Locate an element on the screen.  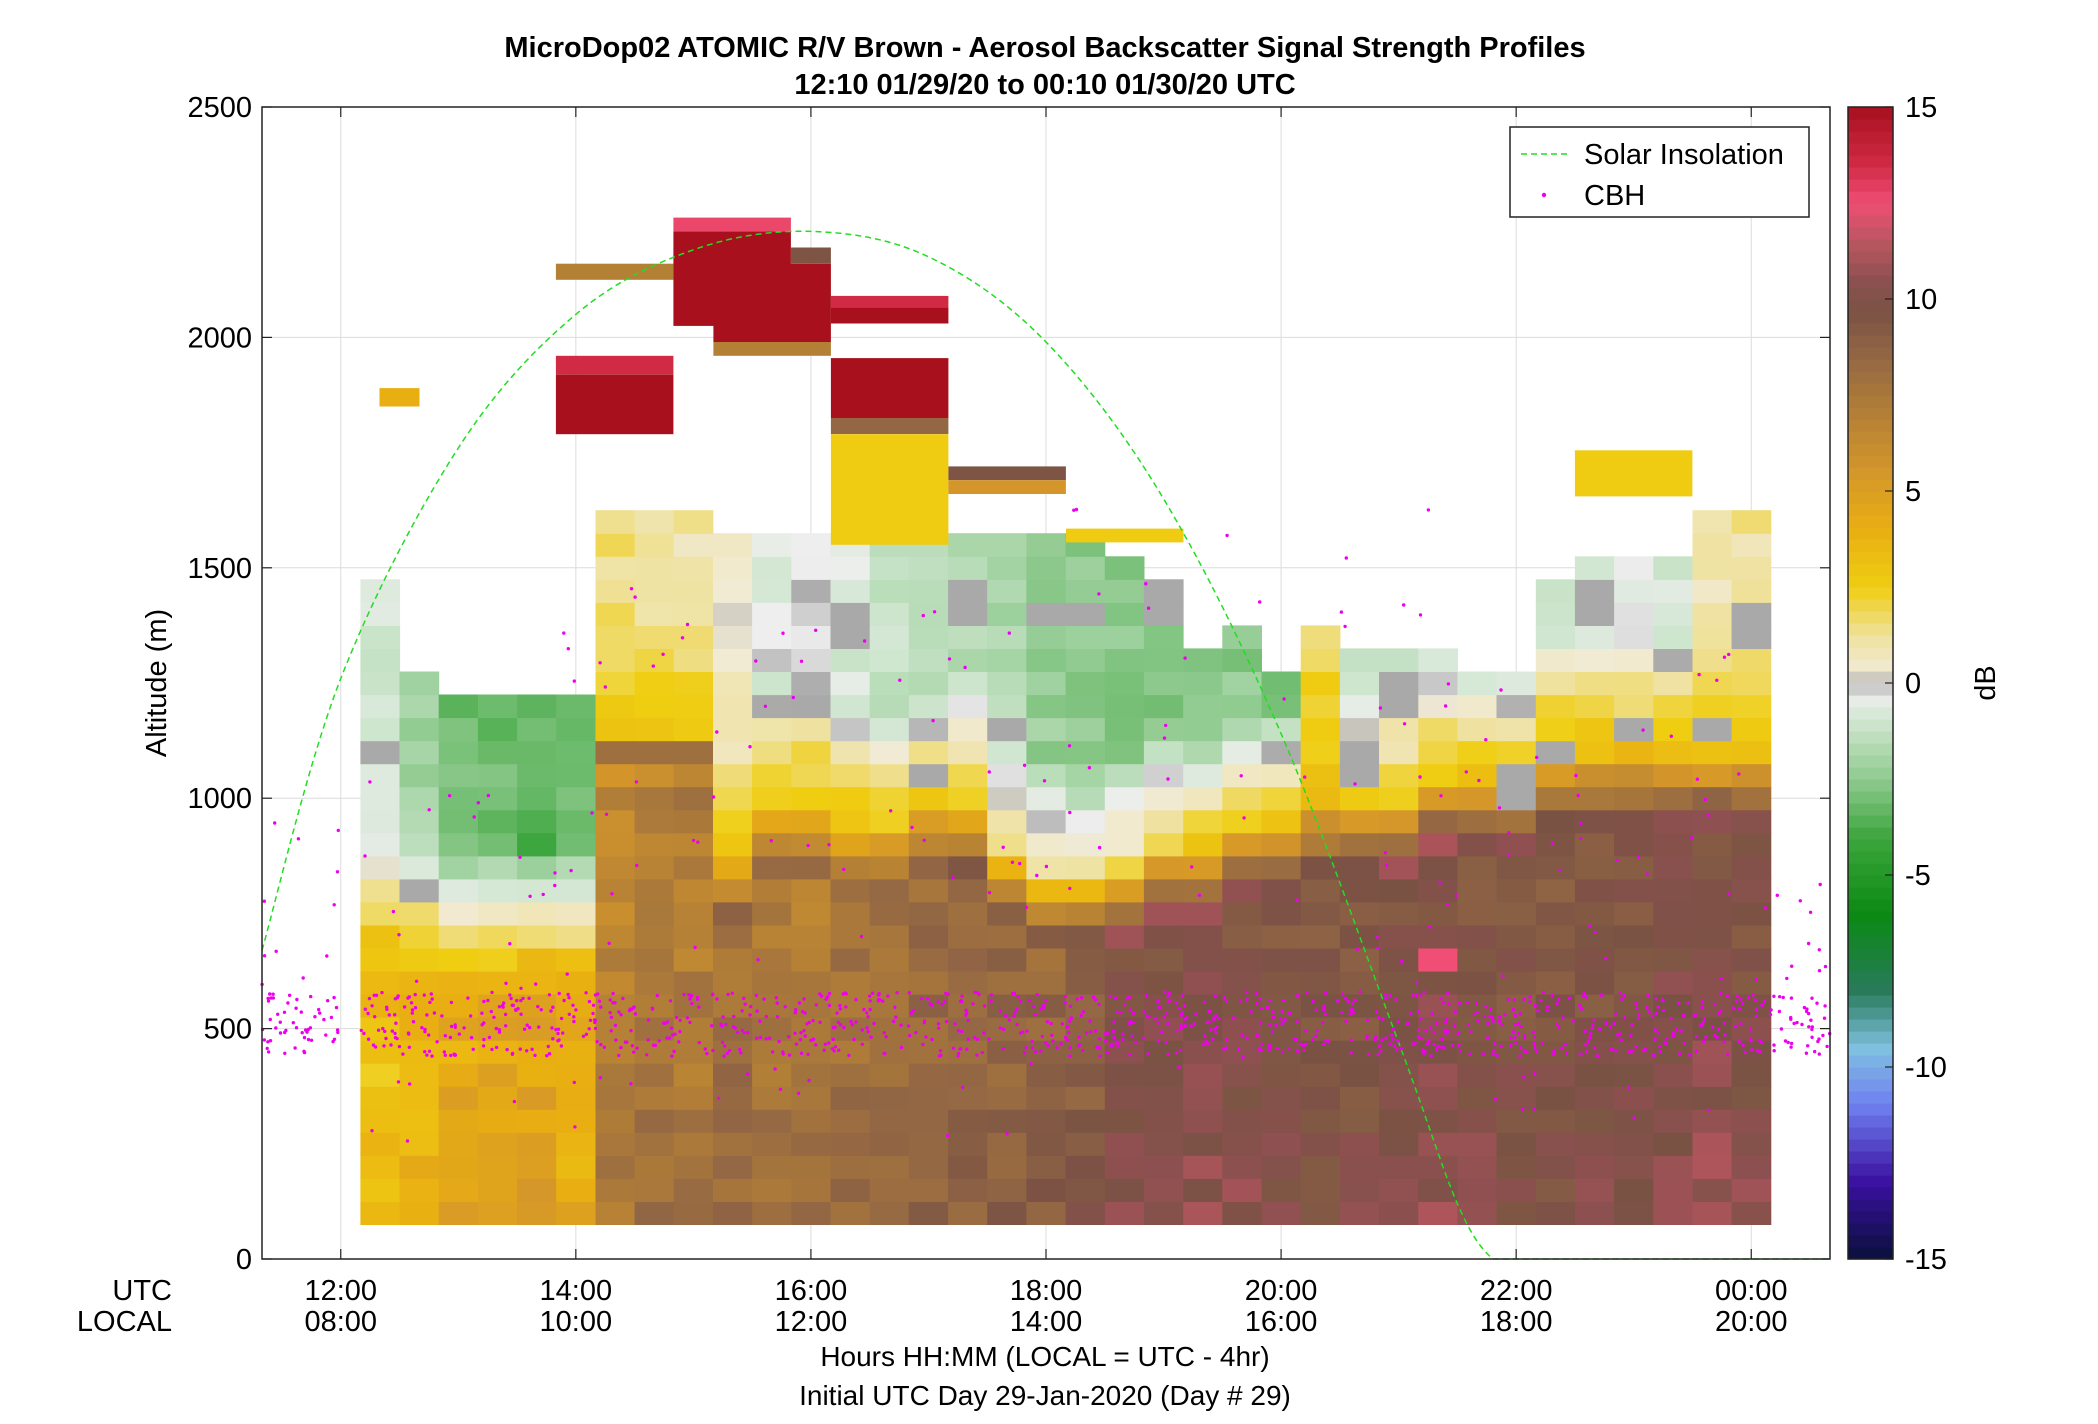
x-tick-label-utc: 14:00 is located at coordinates (576, 1291).